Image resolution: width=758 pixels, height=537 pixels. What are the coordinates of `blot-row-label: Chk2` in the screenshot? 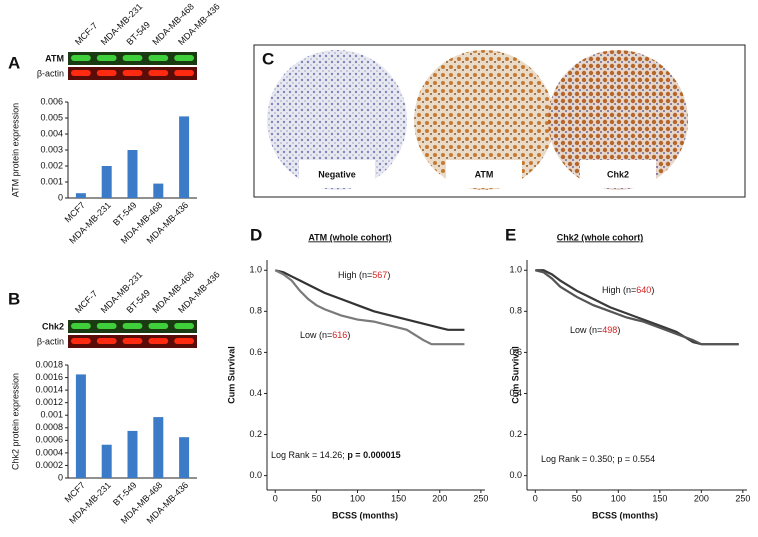 It's located at (53, 326).